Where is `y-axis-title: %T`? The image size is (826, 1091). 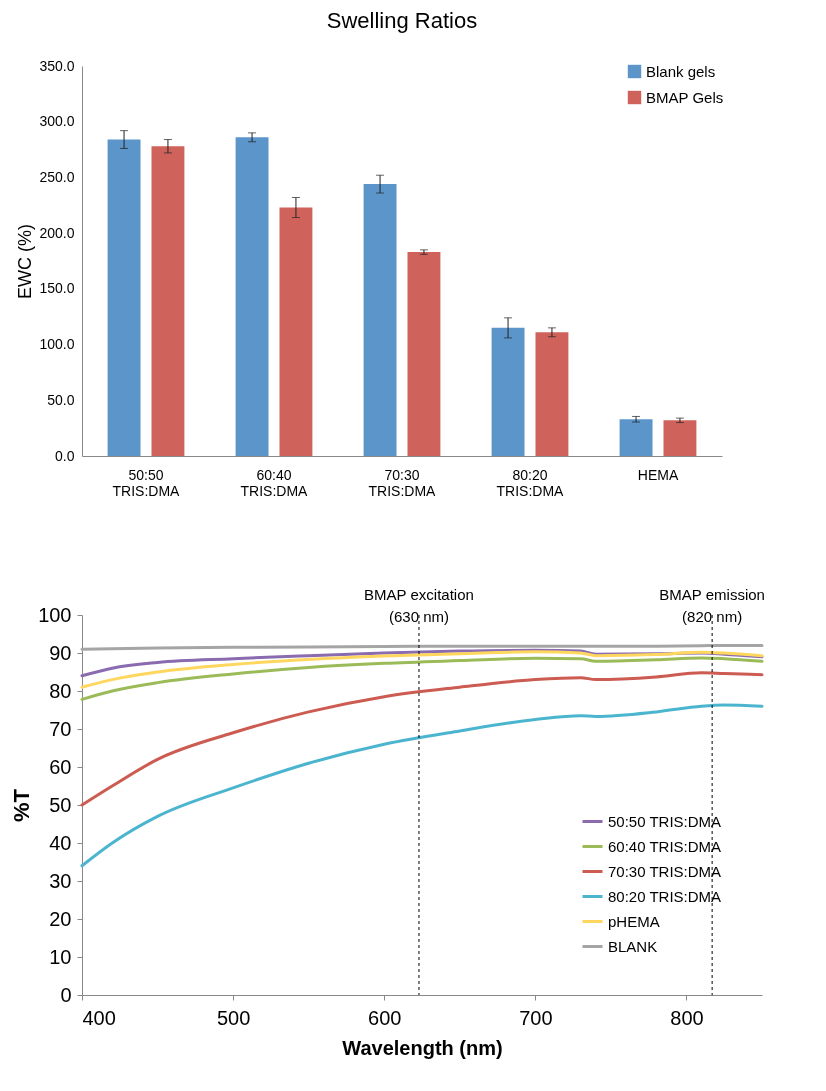
y-axis-title: %T is located at coordinates (22, 805).